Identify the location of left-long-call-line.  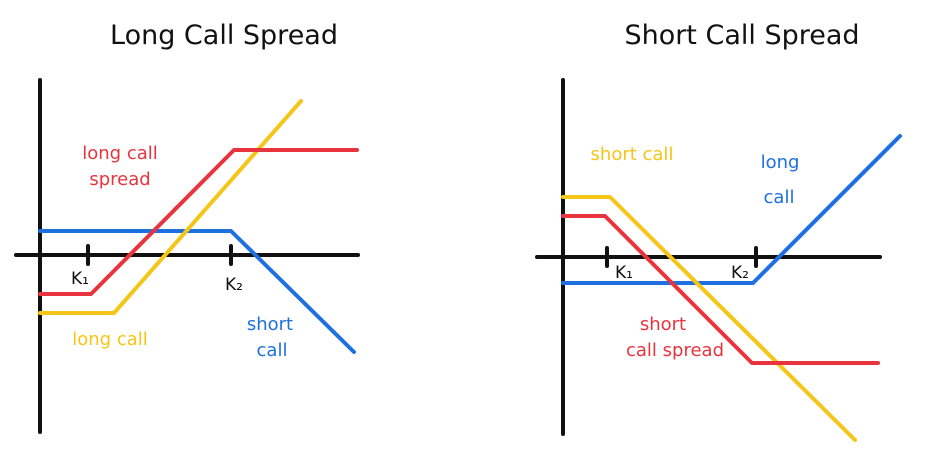
(170, 207).